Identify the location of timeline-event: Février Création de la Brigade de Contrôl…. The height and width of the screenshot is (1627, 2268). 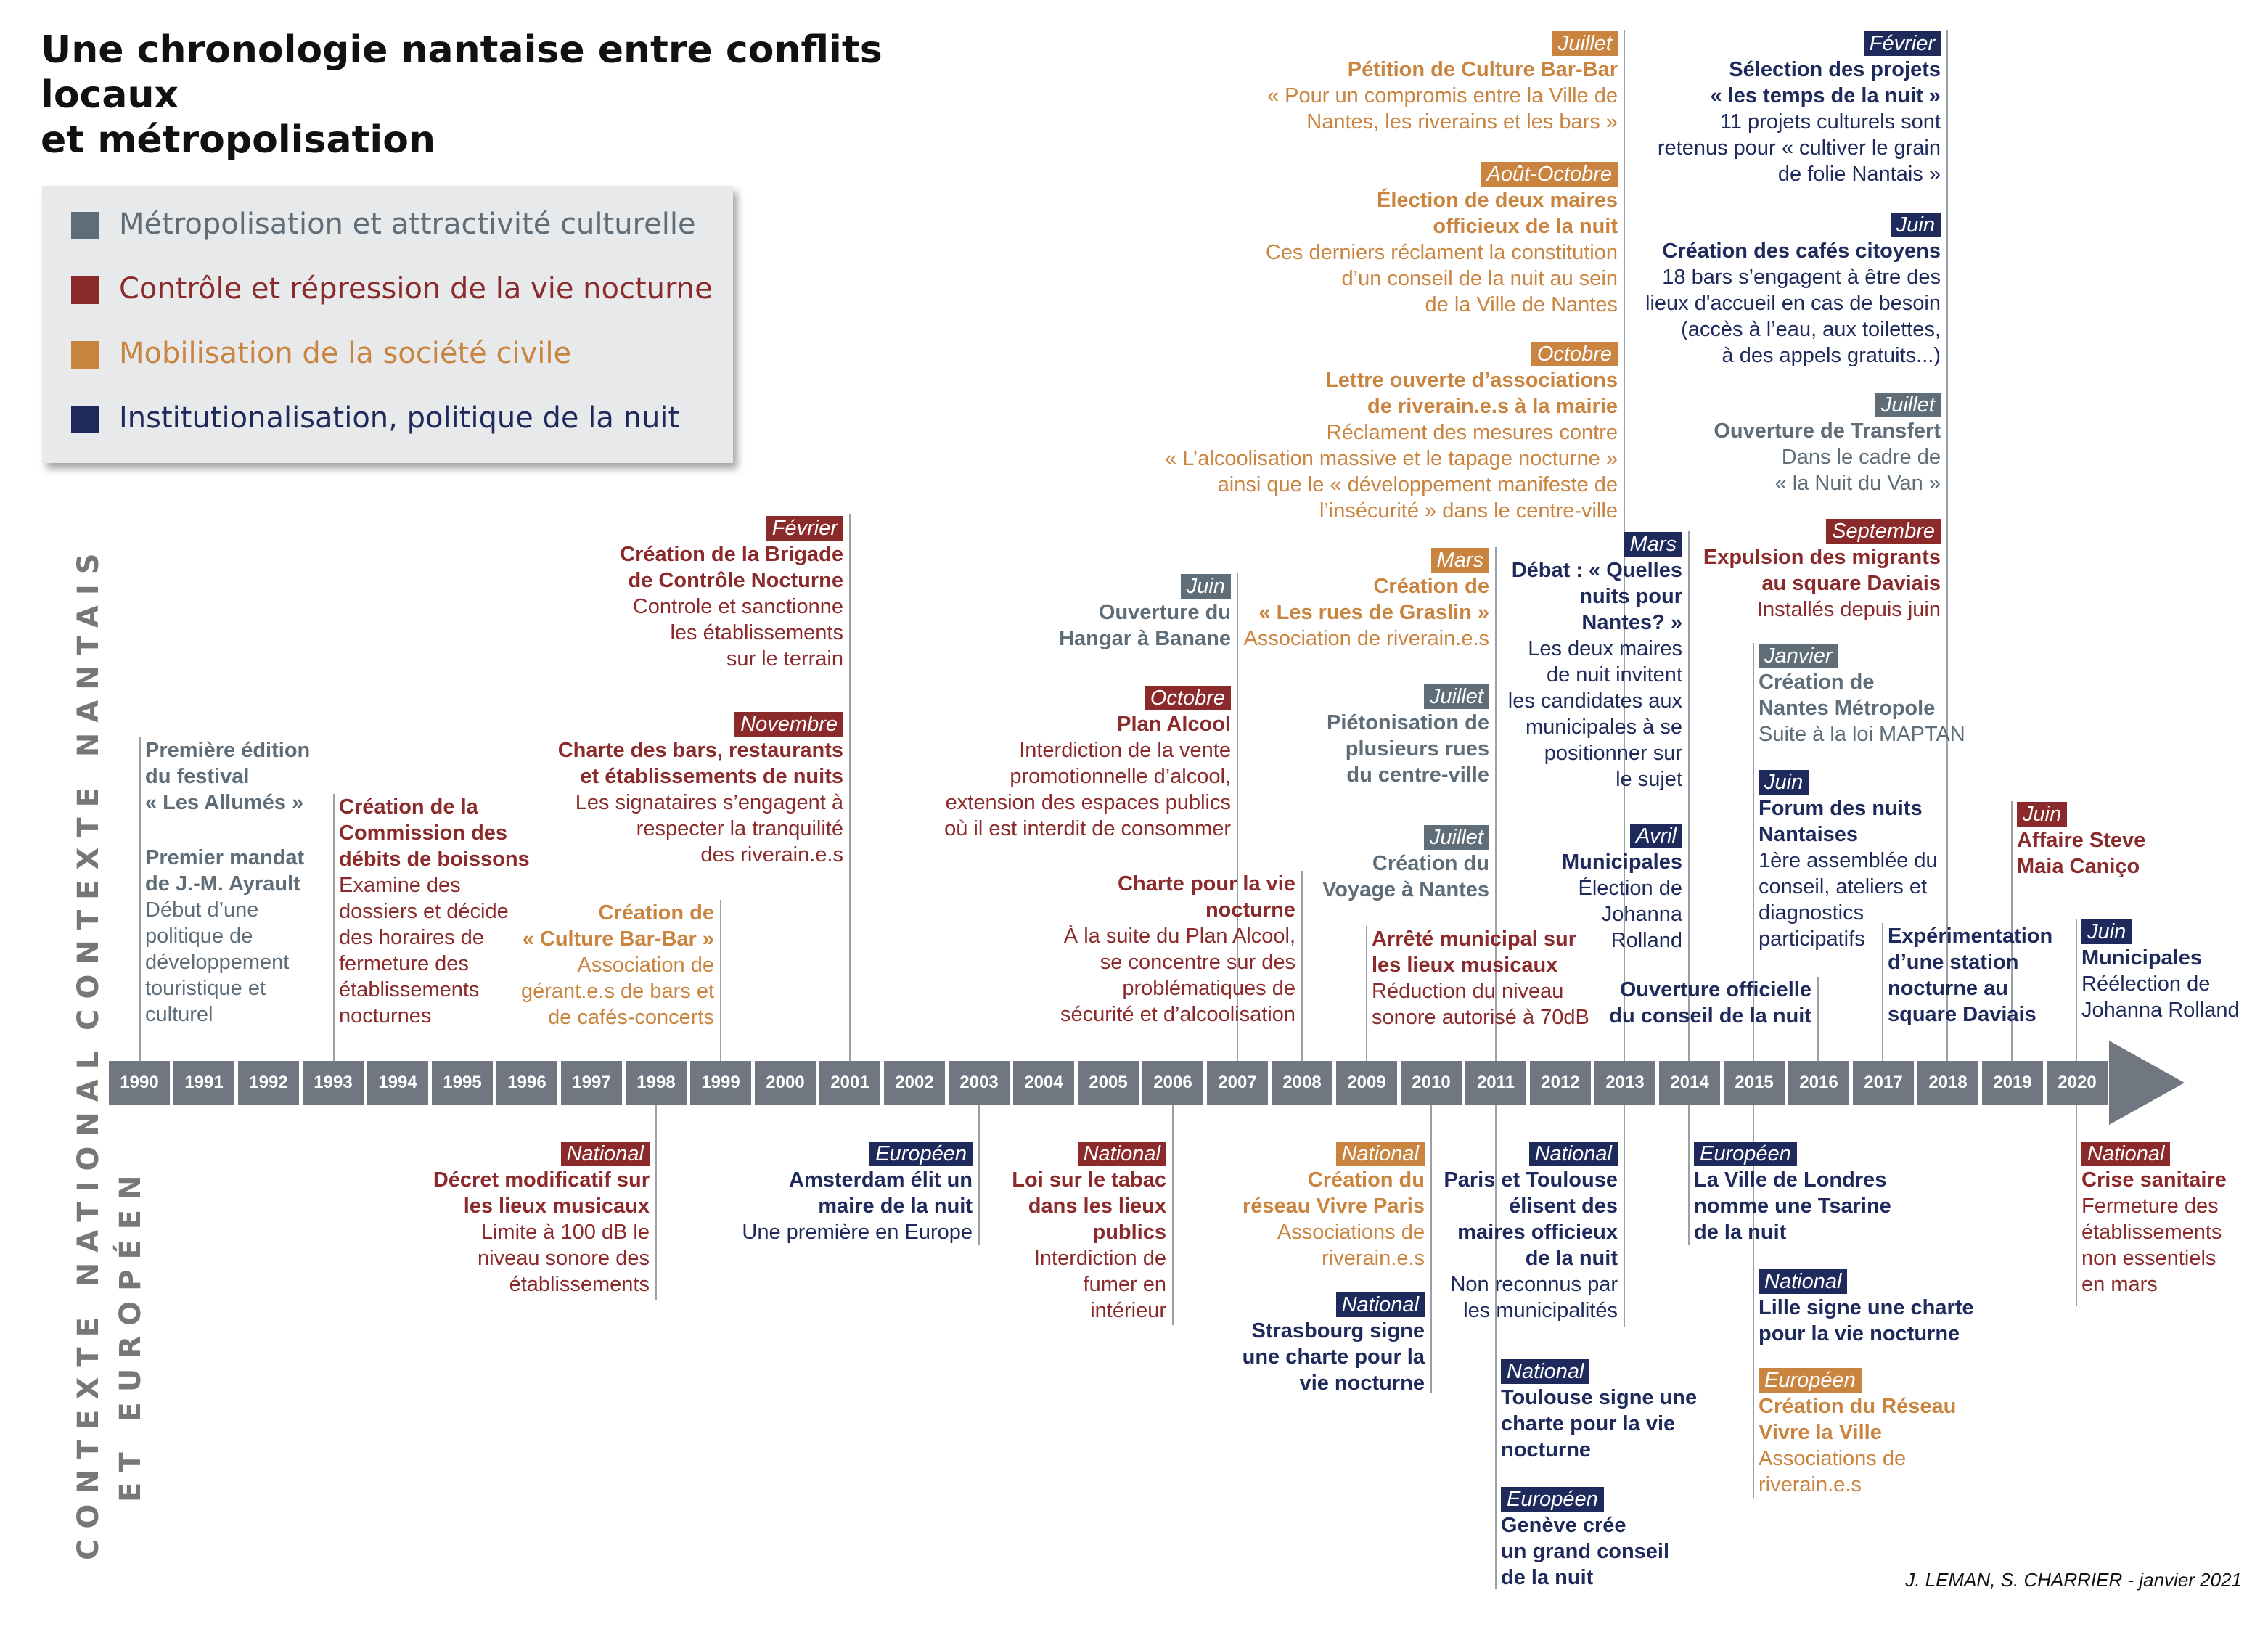
(691, 593).